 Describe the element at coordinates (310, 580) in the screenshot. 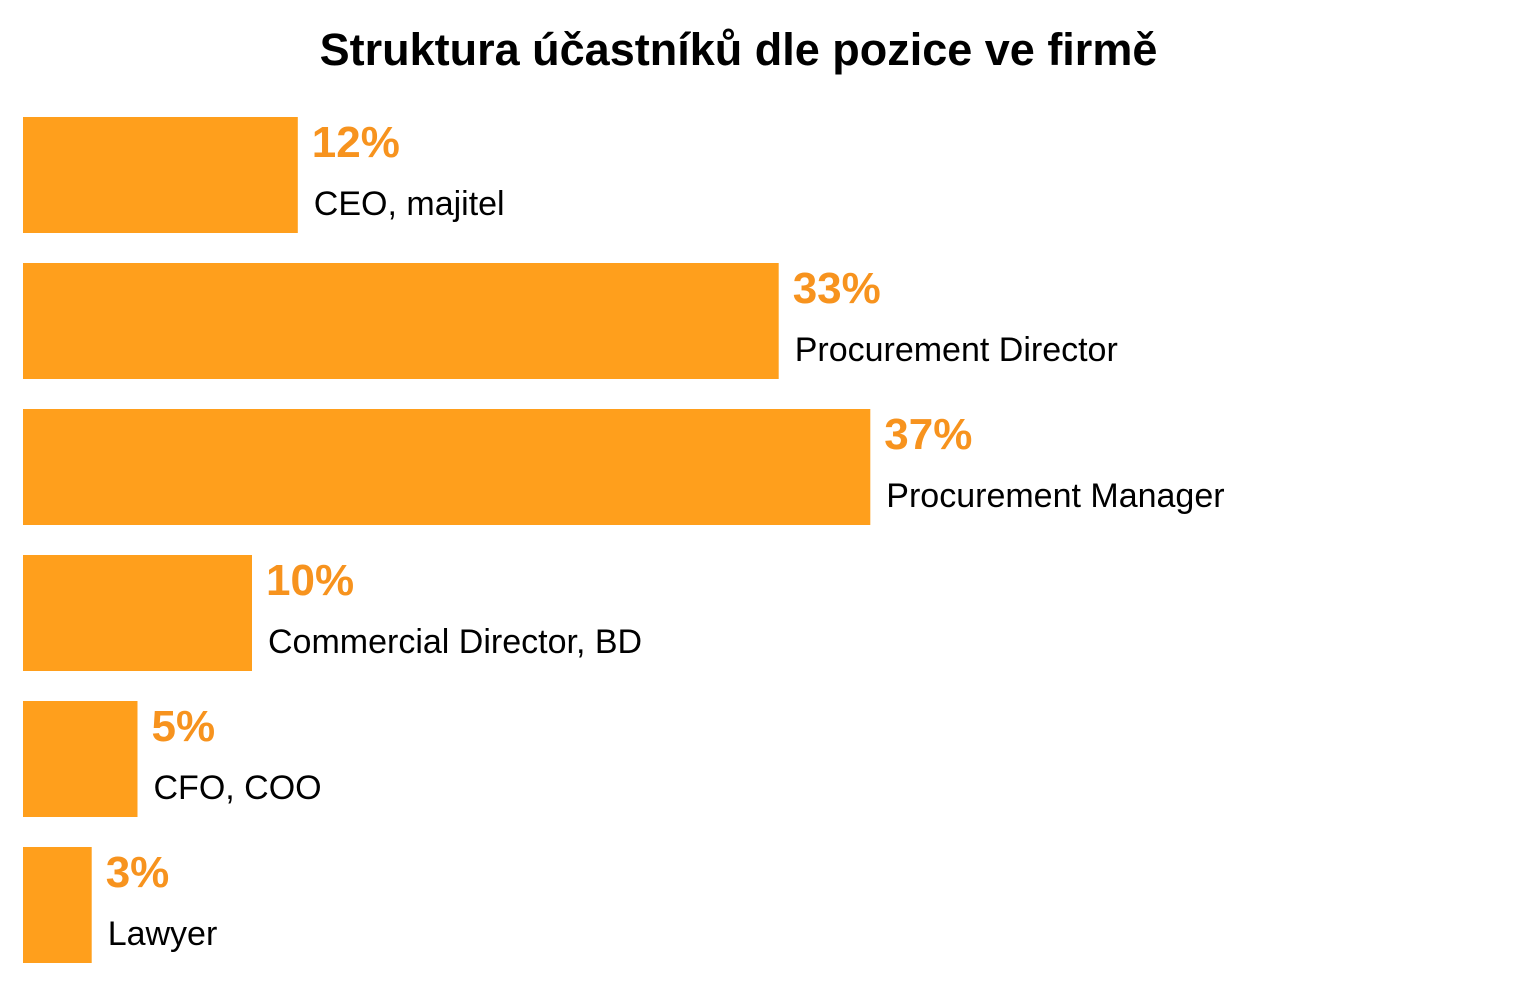

I see `value-label: 10%` at that location.